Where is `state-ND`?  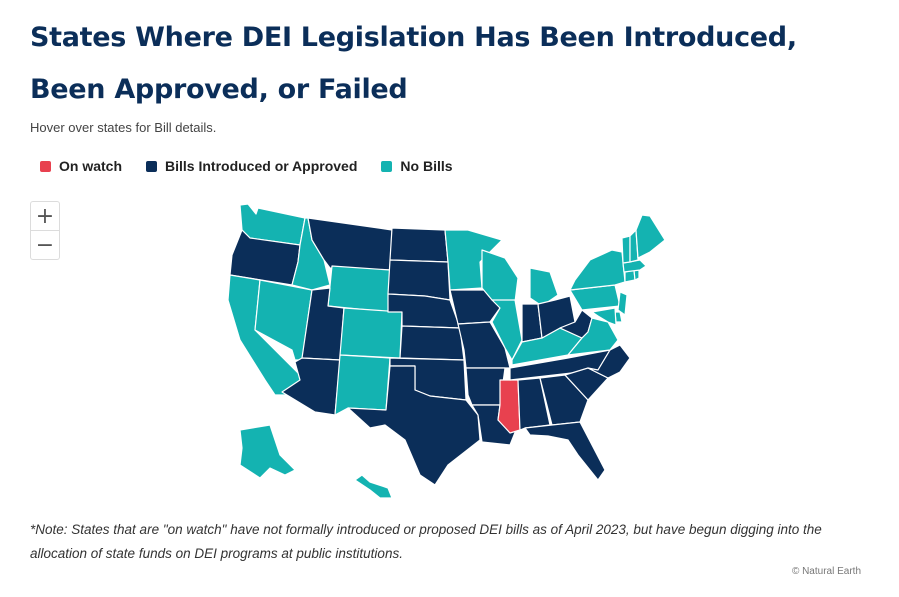 state-ND is located at coordinates (419, 245).